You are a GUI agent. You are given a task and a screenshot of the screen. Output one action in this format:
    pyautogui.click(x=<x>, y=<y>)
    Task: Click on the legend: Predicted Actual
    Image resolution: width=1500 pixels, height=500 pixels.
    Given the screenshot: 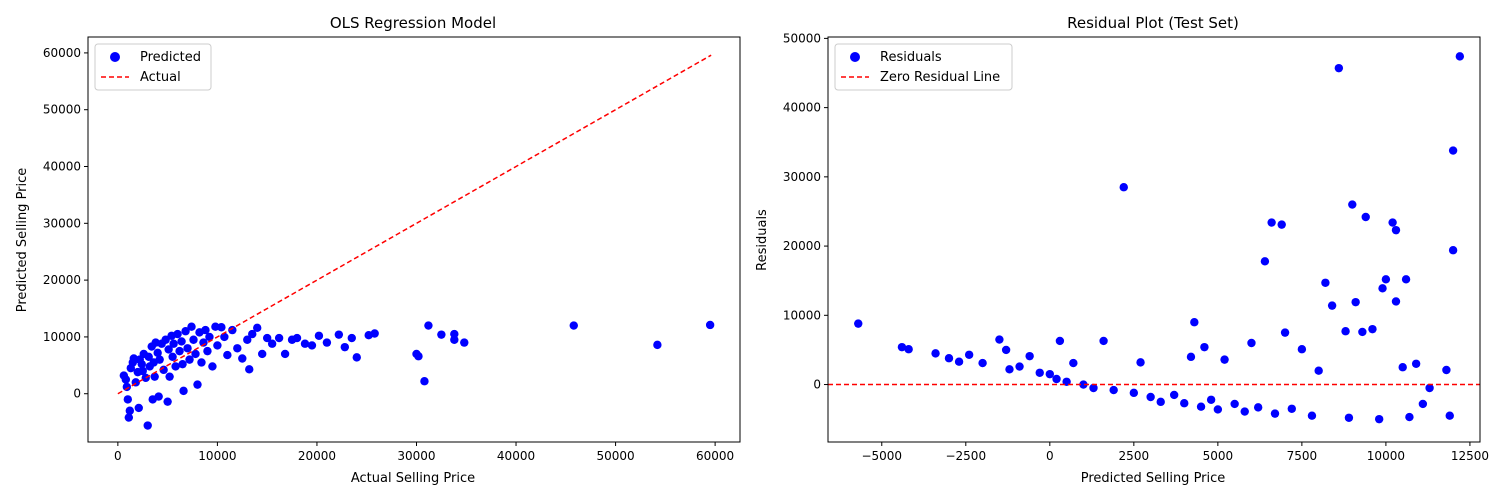 What is the action you would take?
    pyautogui.click(x=153, y=67)
    